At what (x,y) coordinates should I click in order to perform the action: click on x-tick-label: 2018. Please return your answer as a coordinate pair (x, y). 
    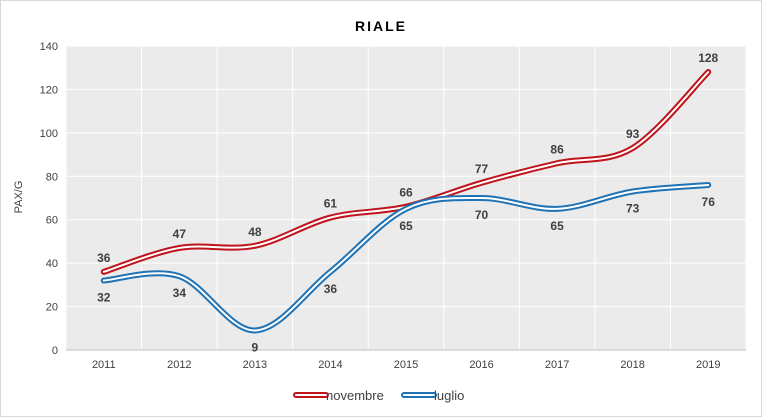
    Looking at the image, I should click on (632, 365).